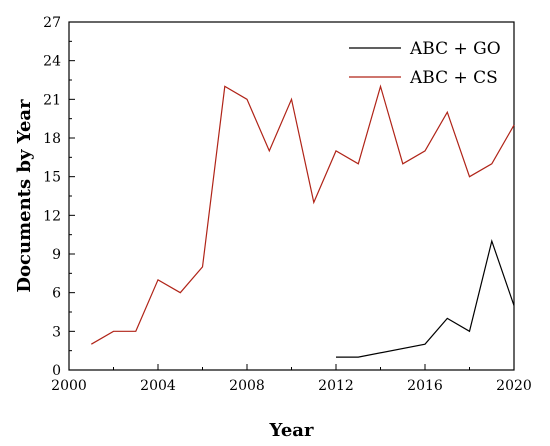 The height and width of the screenshot is (446, 550). Describe the element at coordinates (52, 139) in the screenshot. I see `y-tick-label: 18` at that location.